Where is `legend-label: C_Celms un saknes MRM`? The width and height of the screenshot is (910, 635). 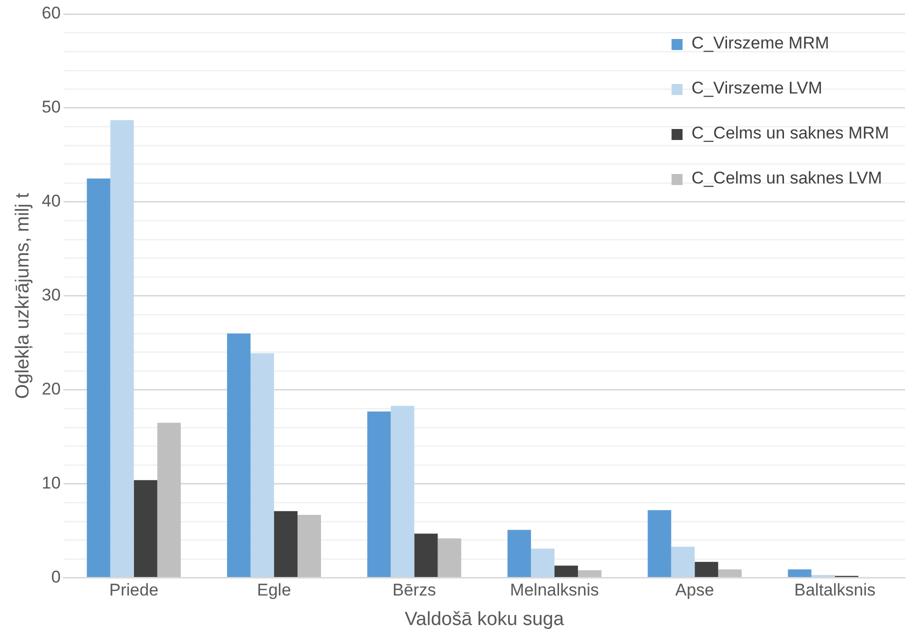
legend-label: C_Celms un saknes MRM is located at coordinates (791, 133).